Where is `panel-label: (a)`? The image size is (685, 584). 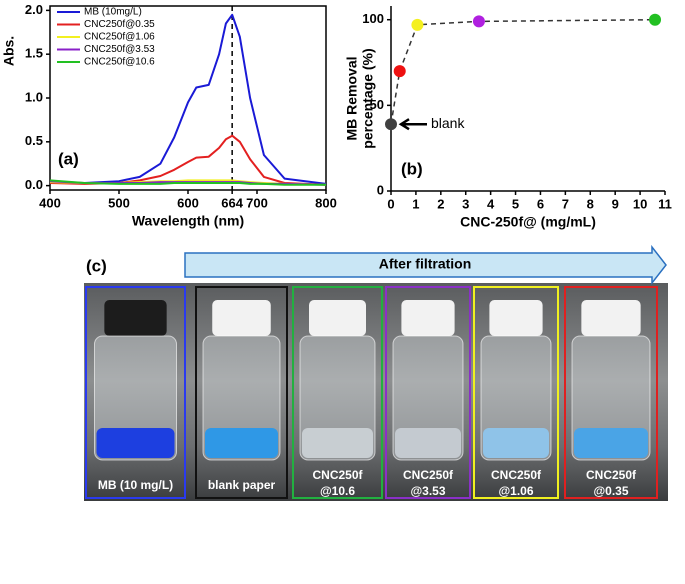
panel-label: (a) is located at coordinates (68, 158).